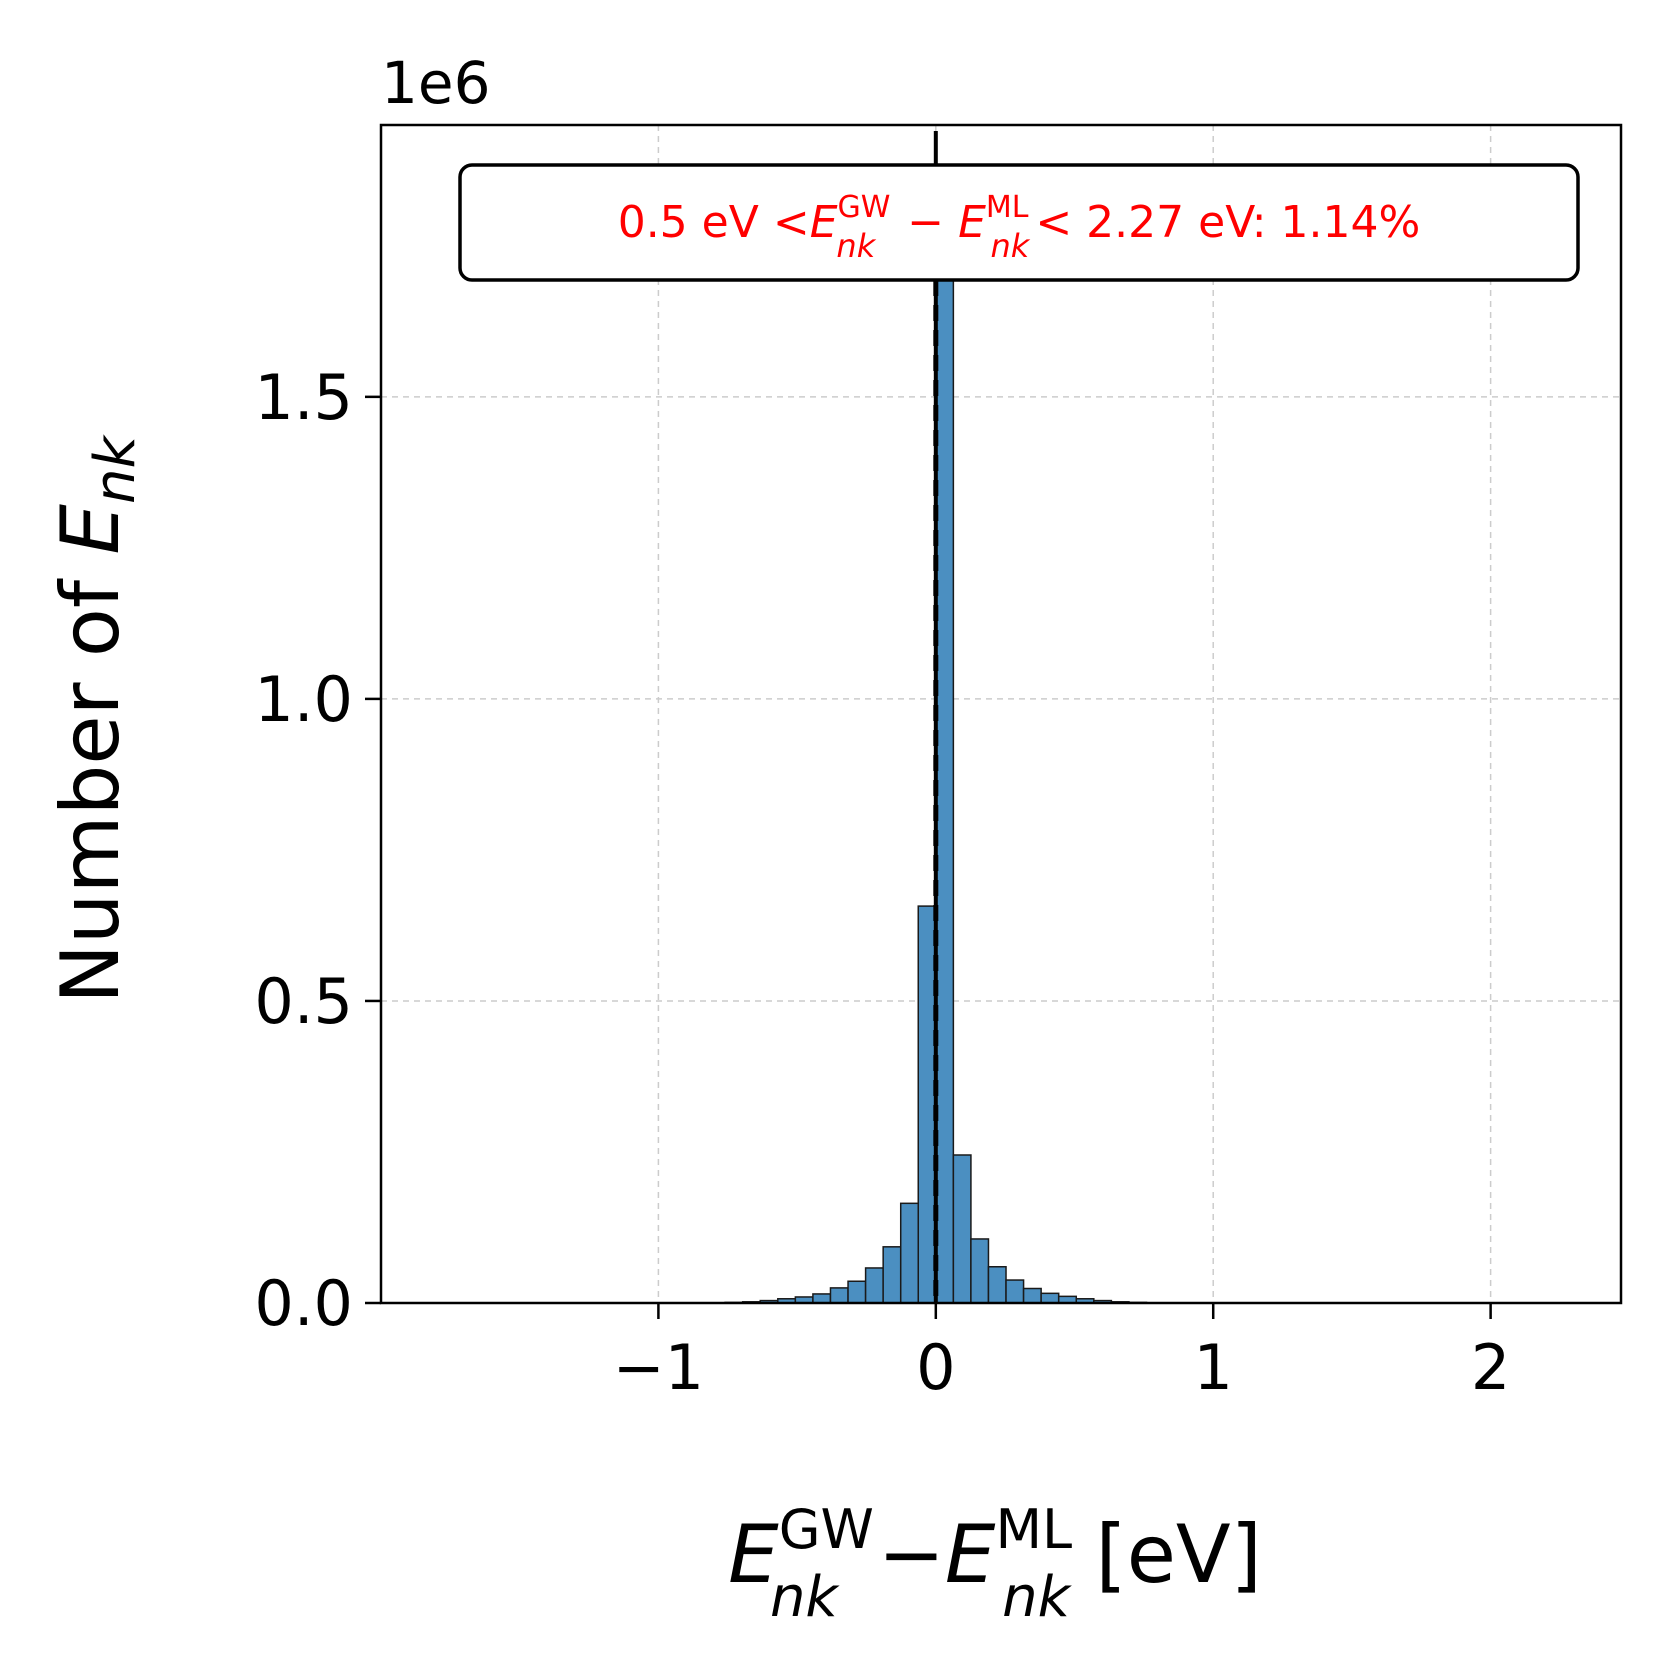  What do you see at coordinates (303, 397) in the screenshot?
I see `y-tick-label-3: 1.5` at bounding box center [303, 397].